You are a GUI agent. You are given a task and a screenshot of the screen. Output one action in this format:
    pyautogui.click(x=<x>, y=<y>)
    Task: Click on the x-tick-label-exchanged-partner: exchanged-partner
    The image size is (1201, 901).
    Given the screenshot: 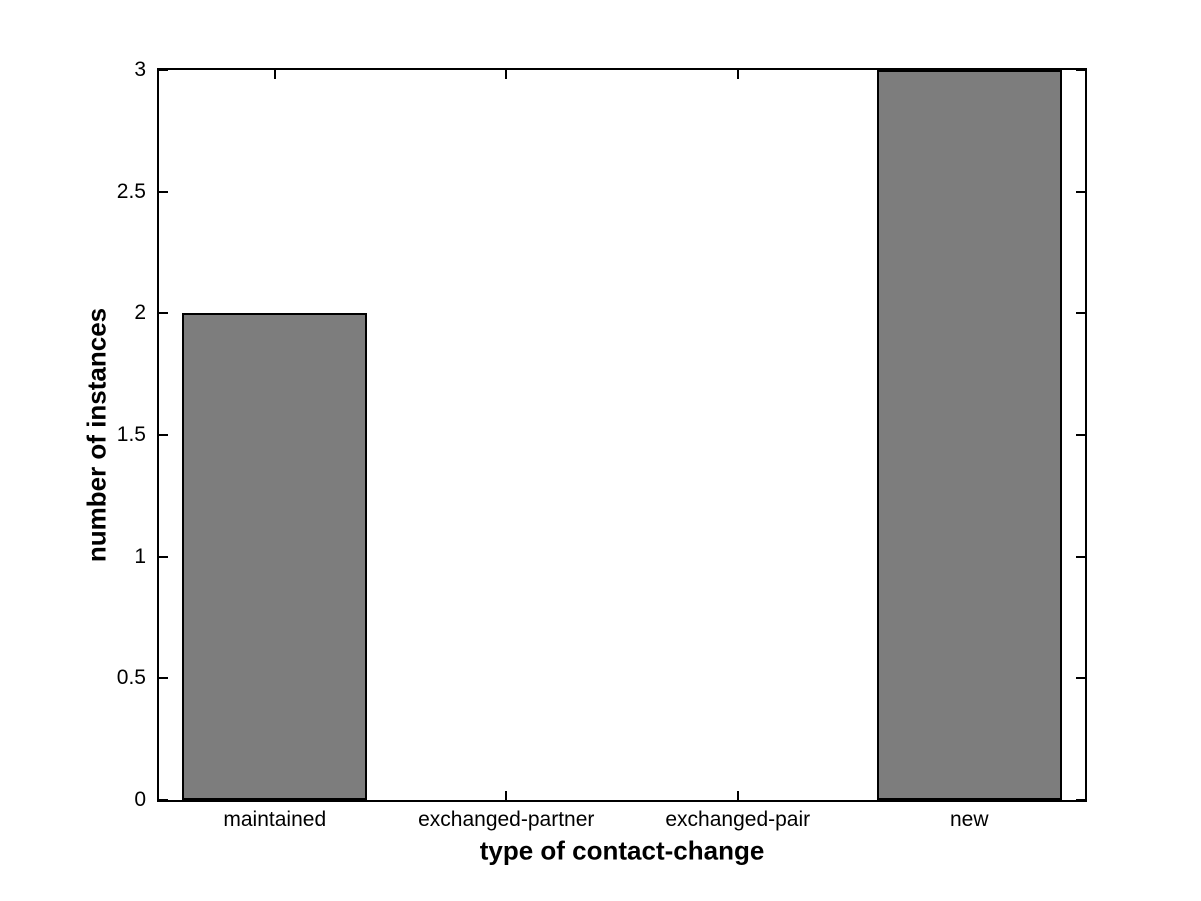 What is the action you would take?
    pyautogui.click(x=506, y=819)
    